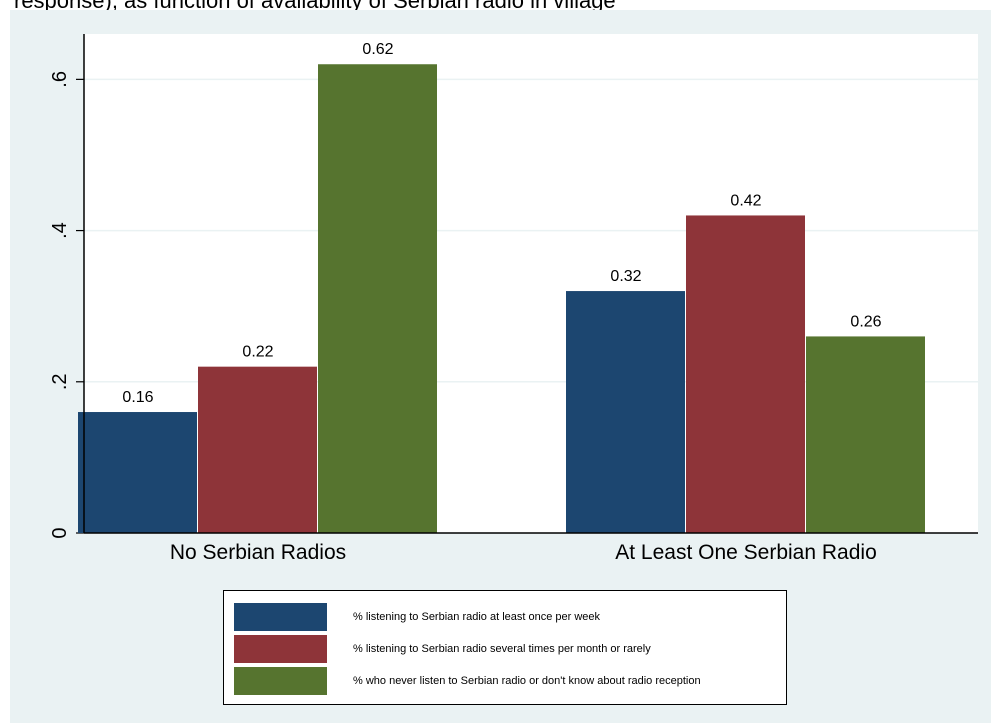 This screenshot has height=724, width=992. Describe the element at coordinates (625, 276) in the screenshot. I see `data-label: 0.32` at that location.